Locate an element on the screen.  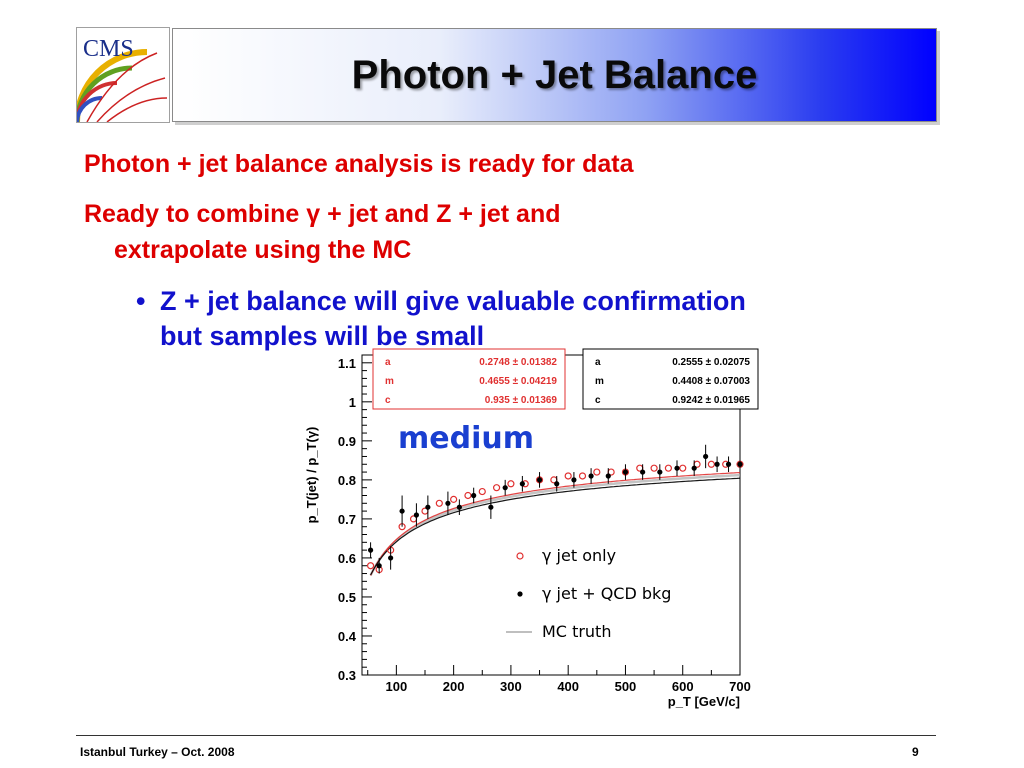
fit-param-value: 0.2748 ± 0.01382 is located at coordinates (518, 362).